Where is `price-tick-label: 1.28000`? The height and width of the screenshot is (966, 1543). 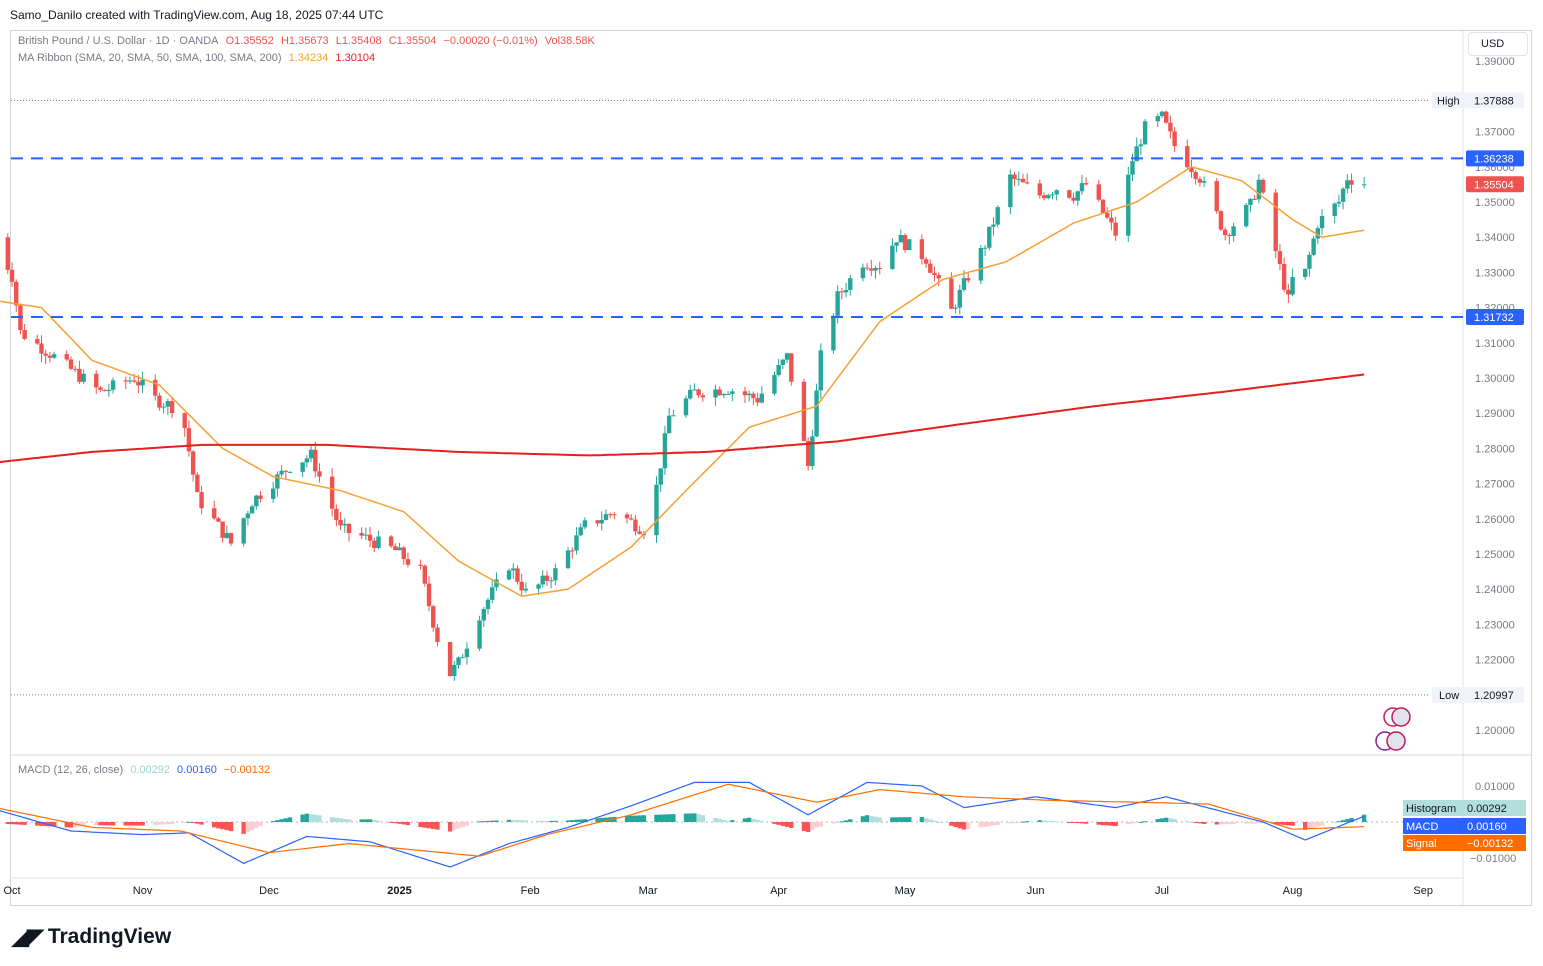
price-tick-label: 1.28000 is located at coordinates (1495, 449).